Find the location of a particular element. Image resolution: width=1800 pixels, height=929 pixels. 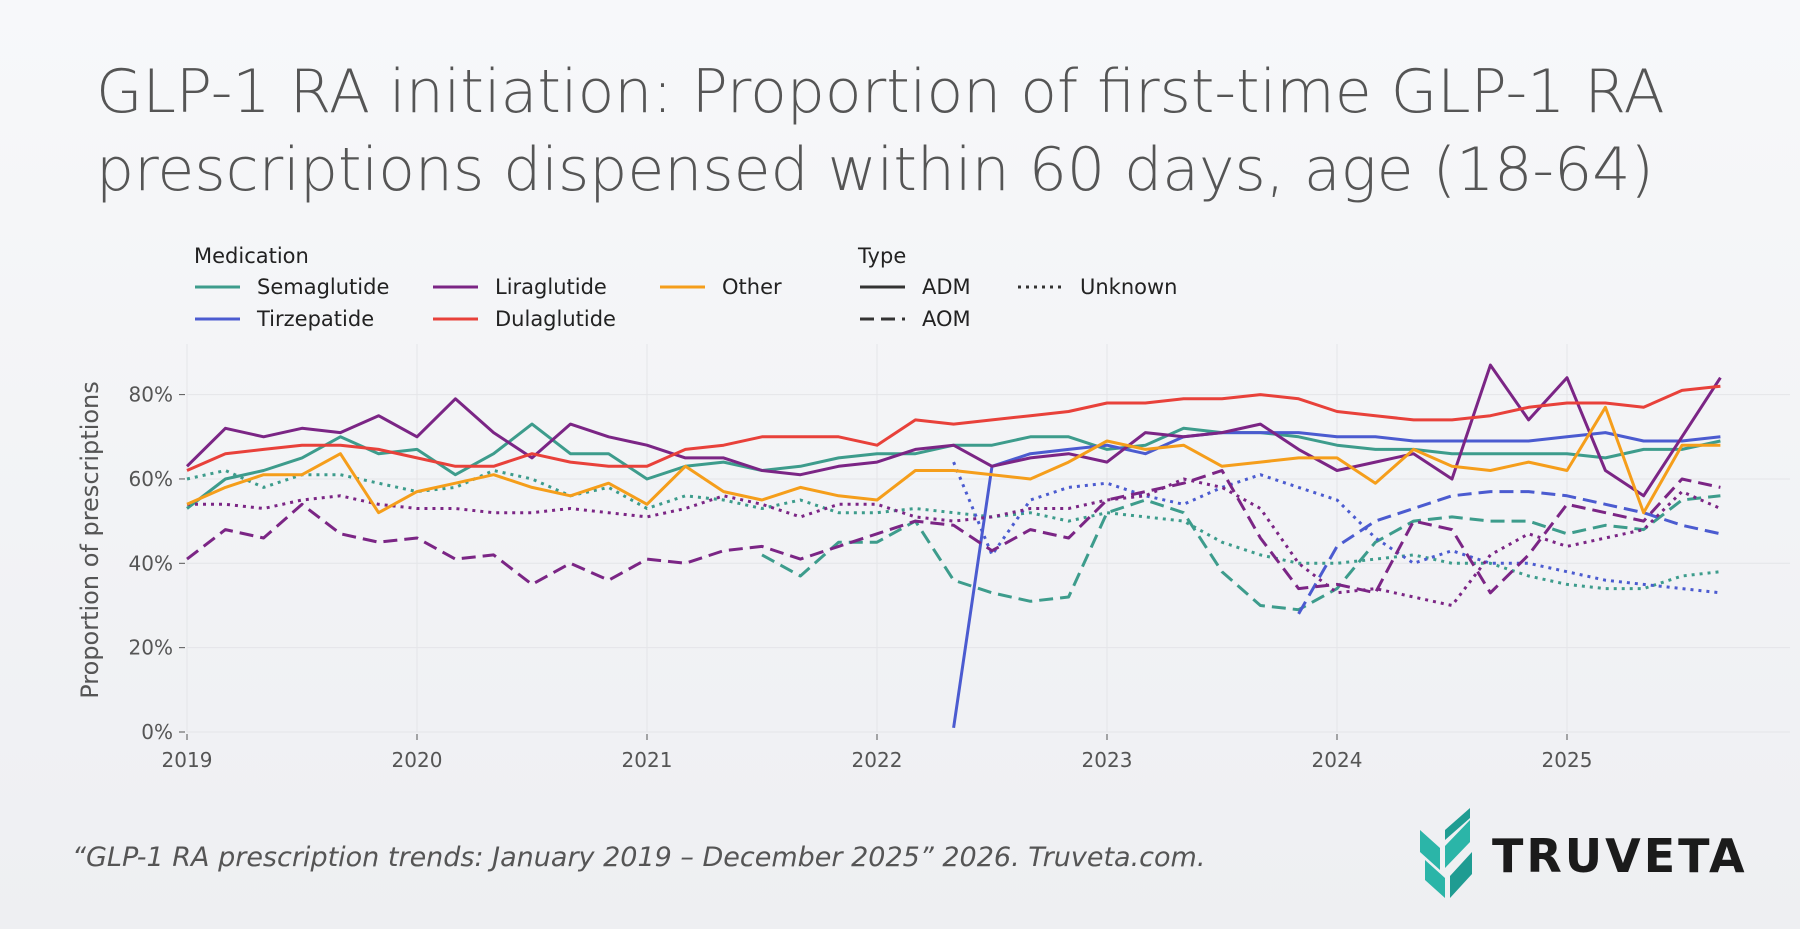

legend-label: Semaglutide is located at coordinates (323, 287).